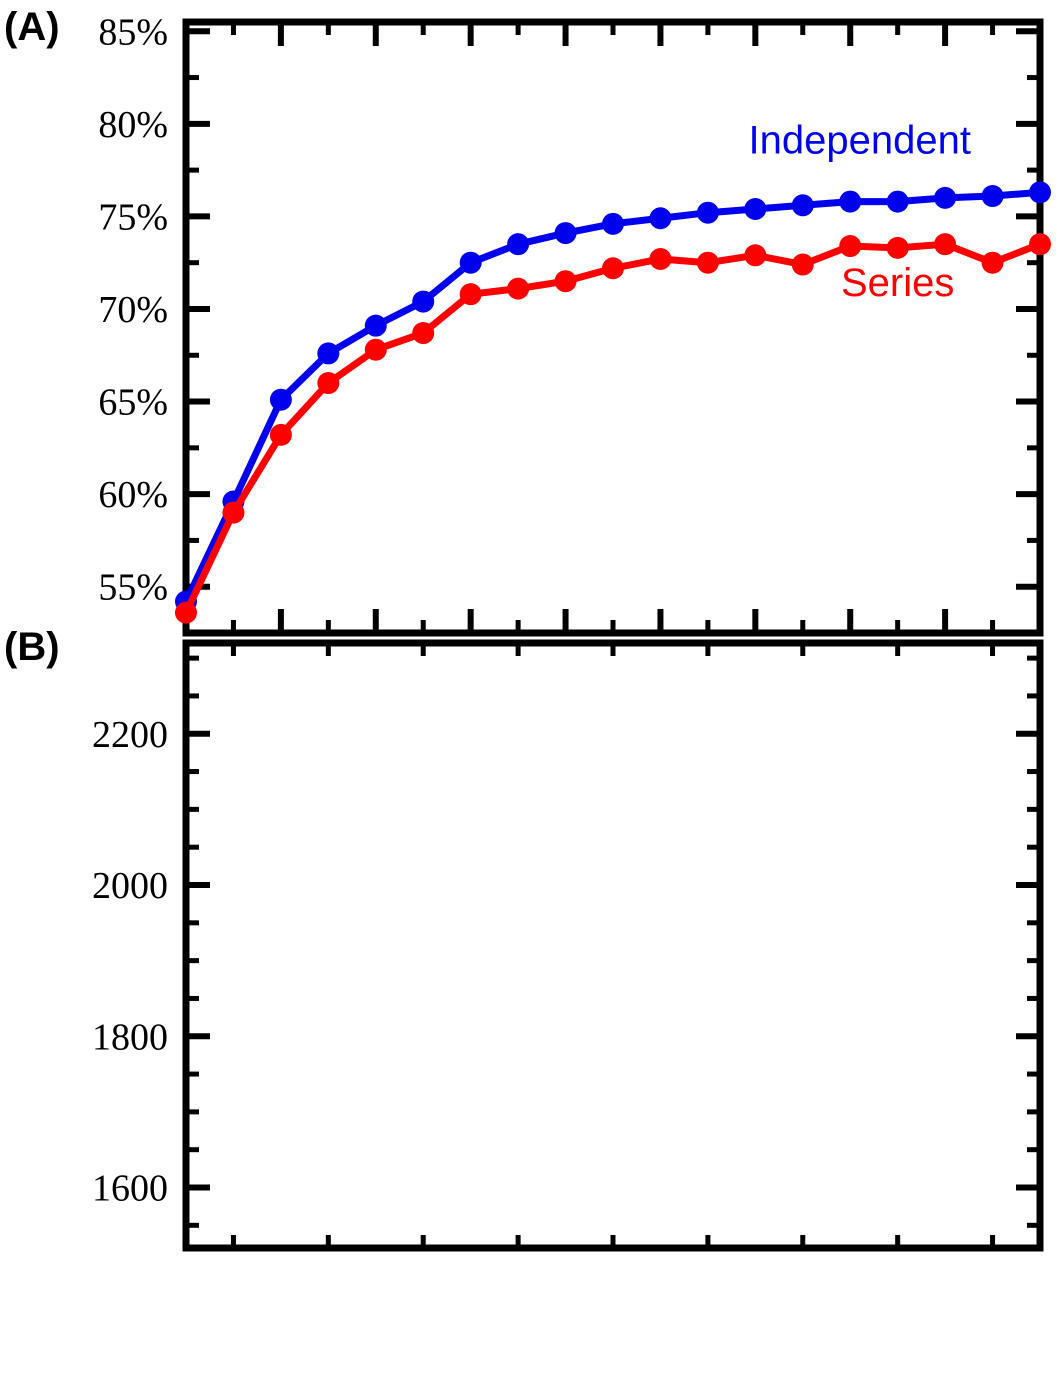  I want to click on annotation-independent: Independent, so click(859, 140).